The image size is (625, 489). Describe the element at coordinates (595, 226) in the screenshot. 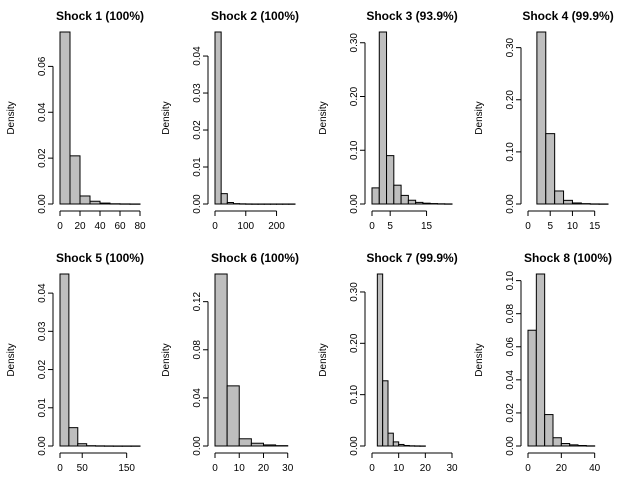

I see `x-tick-label: 15` at that location.